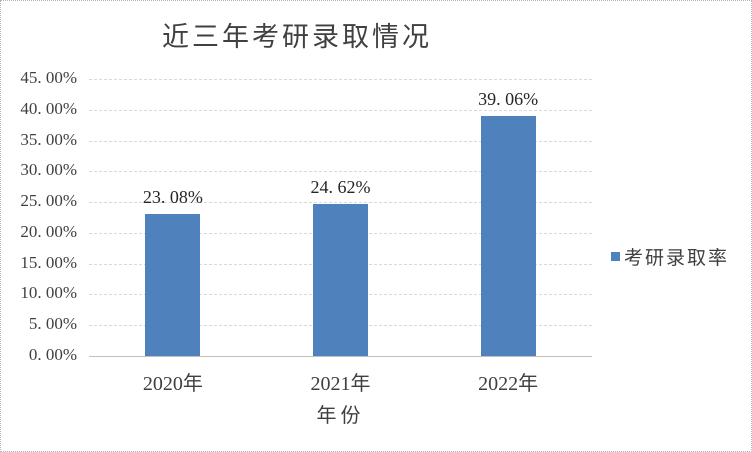 This screenshot has height=452, width=752. I want to click on legend: 考研录取率, so click(670, 256).